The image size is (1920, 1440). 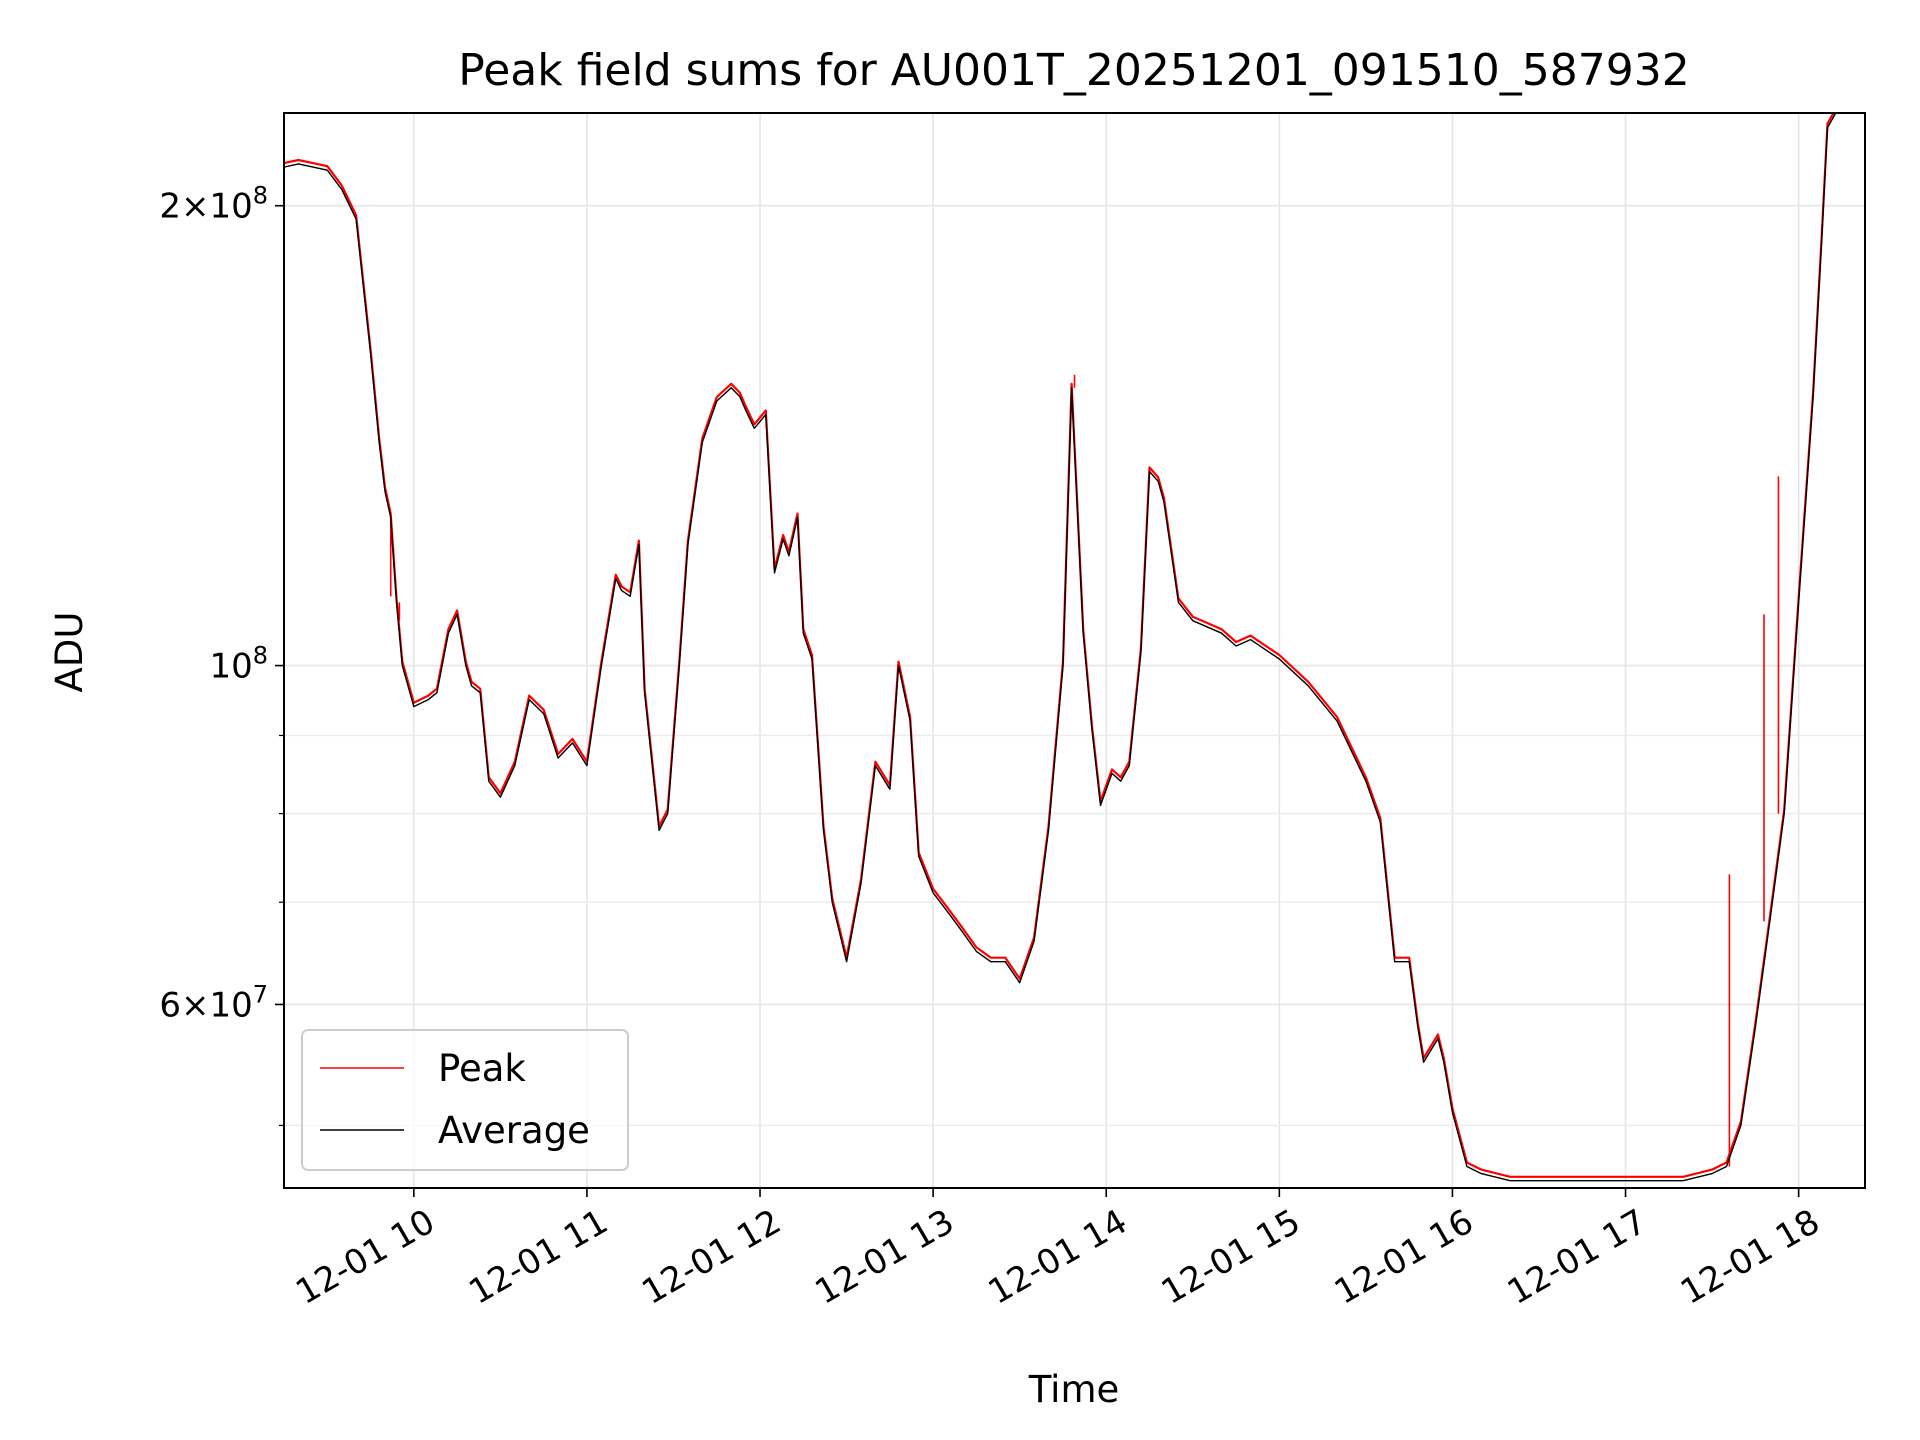 What do you see at coordinates (213, 204) in the screenshot?
I see `y-tick-label: 2×108` at bounding box center [213, 204].